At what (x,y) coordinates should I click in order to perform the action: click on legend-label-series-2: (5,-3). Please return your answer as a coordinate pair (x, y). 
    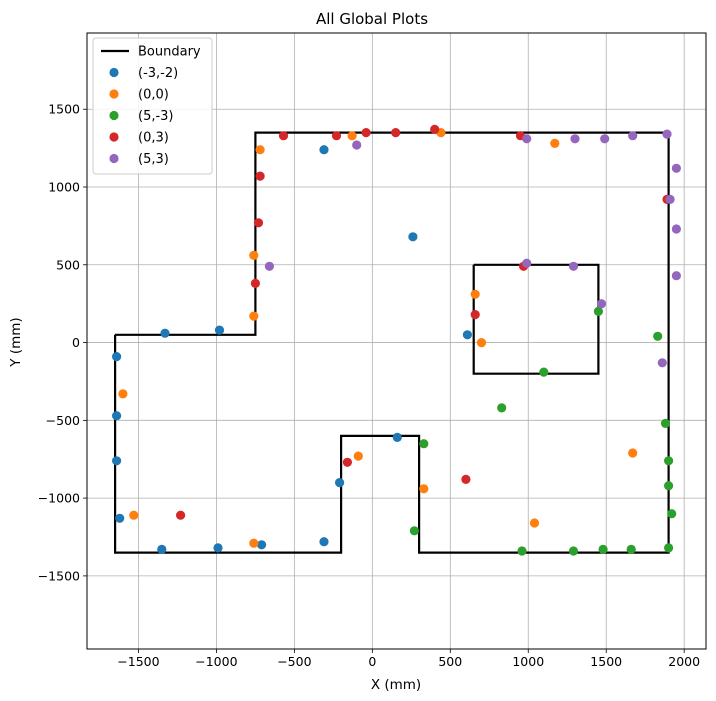
    Looking at the image, I should click on (156, 116).